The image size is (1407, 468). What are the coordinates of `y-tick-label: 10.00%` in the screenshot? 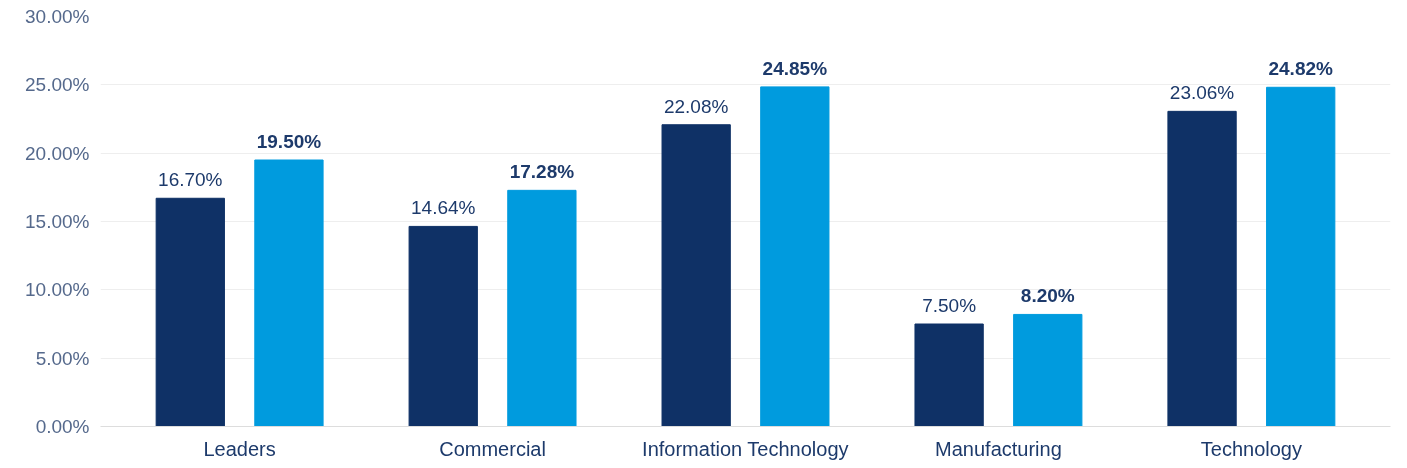 It's located at (57, 290).